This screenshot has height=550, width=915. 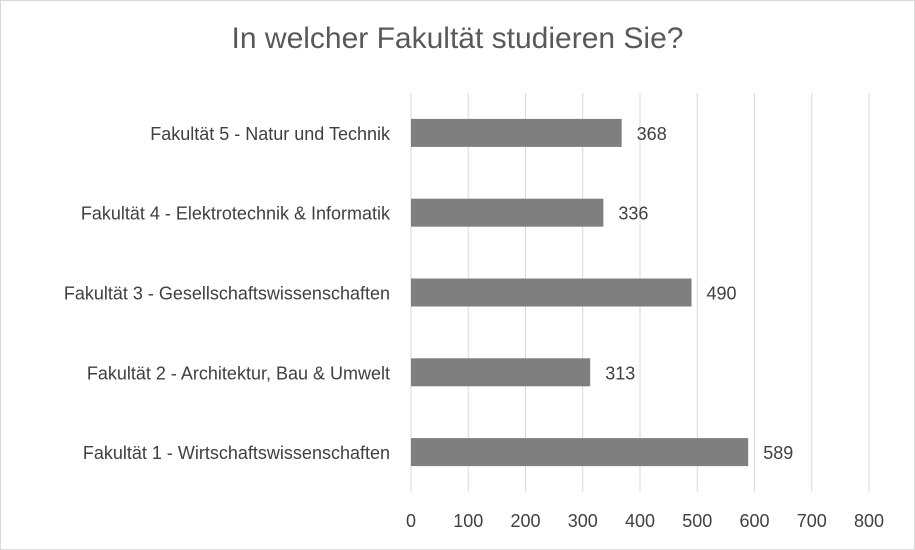 I want to click on x-tick-label: 600, so click(x=754, y=521).